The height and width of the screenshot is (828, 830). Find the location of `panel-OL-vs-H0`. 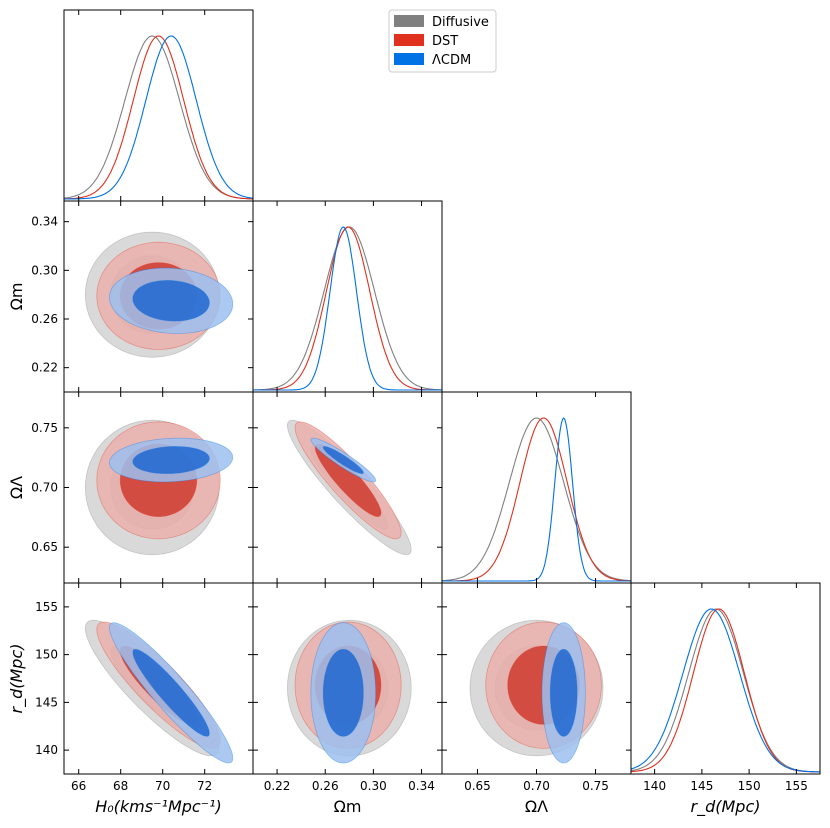

panel-OL-vs-H0 is located at coordinates (159, 487).